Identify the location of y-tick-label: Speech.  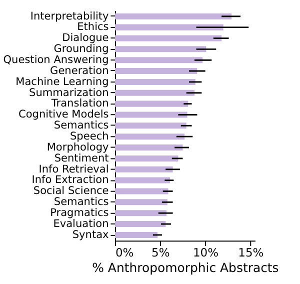
(89, 136).